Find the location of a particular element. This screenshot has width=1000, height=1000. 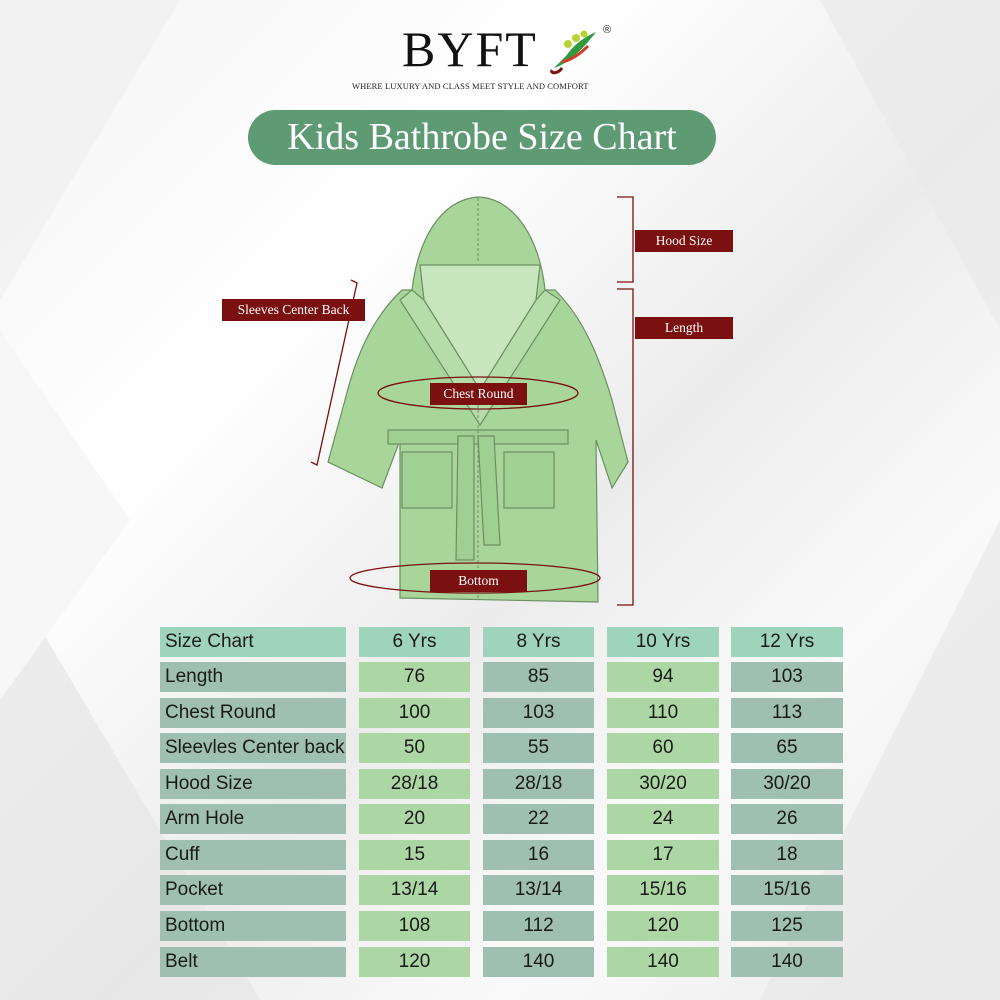

brand-logo-text: BYFT is located at coordinates (470, 49).